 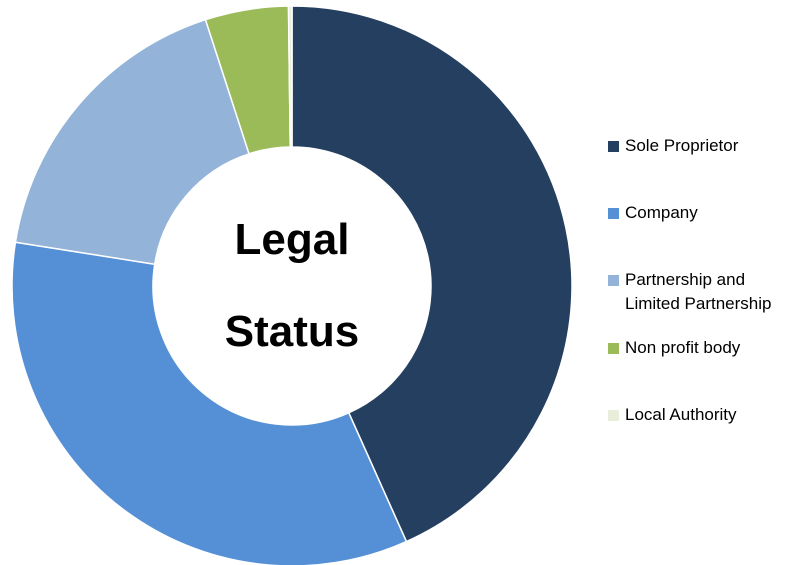 What do you see at coordinates (661, 212) in the screenshot?
I see `legend-label: Company` at bounding box center [661, 212].